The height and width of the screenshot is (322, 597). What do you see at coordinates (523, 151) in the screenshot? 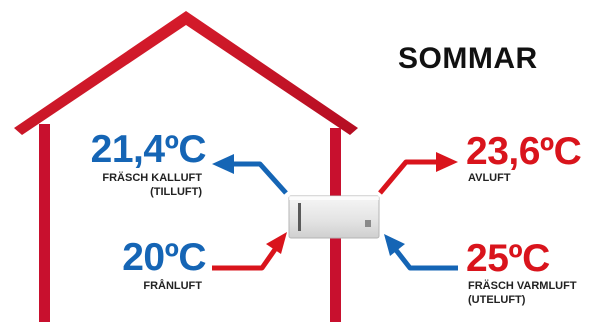
I see `exhaust-air-temp: 23,6ºC` at bounding box center [523, 151].